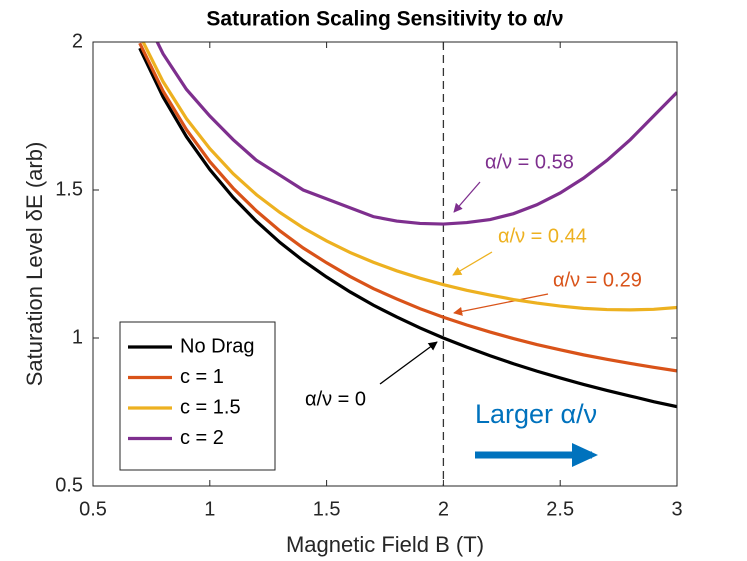 This screenshot has height=561, width=747. Describe the element at coordinates (384, 19) in the screenshot. I see `chart-title: Saturation Scaling Sensitivity to α/ν` at that location.